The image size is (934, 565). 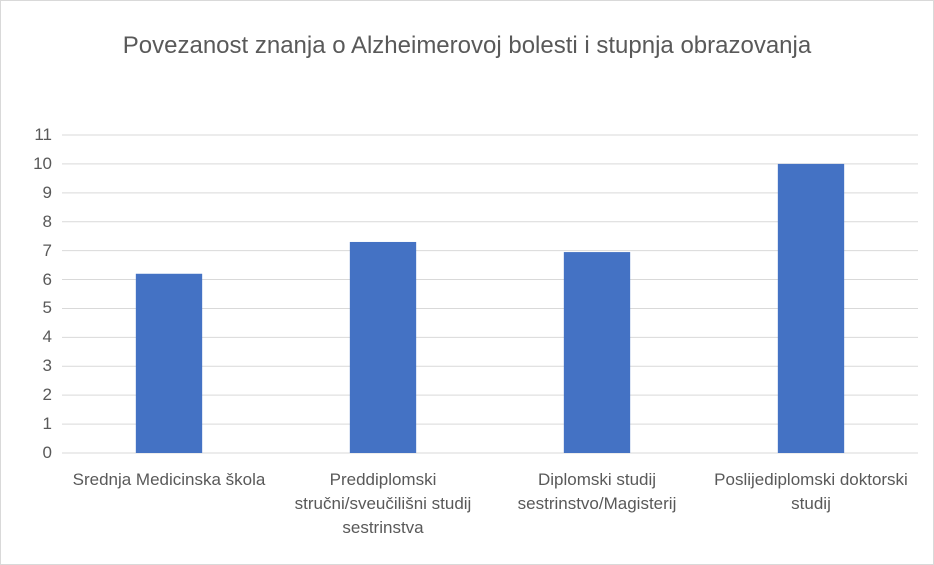 What do you see at coordinates (47, 424) in the screenshot?
I see `y-tick-label: 1` at bounding box center [47, 424].